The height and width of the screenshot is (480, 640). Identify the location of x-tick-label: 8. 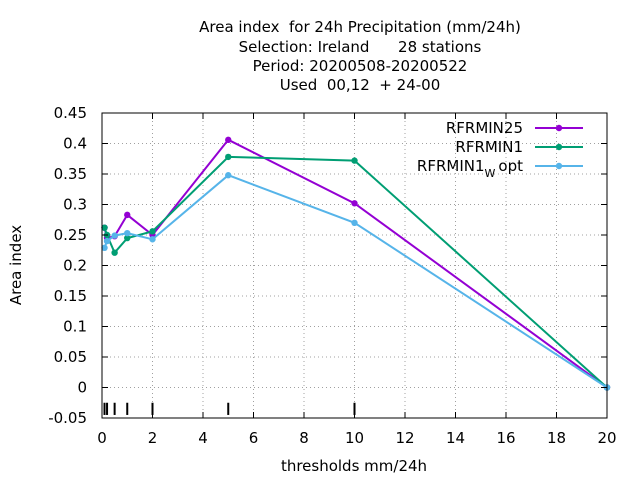
(304, 438).